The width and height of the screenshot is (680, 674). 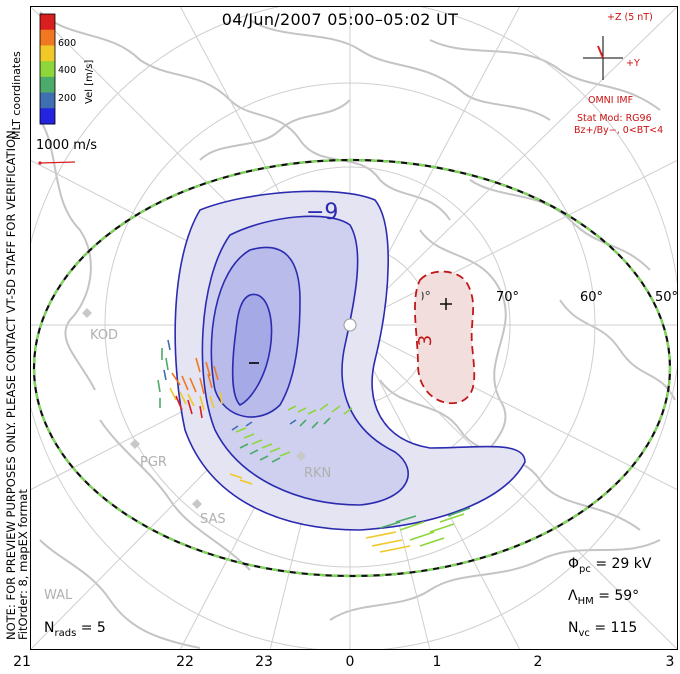 What do you see at coordinates (89, 81) in the screenshot?
I see `colorbar-label: Vel [m/s]` at bounding box center [89, 81].